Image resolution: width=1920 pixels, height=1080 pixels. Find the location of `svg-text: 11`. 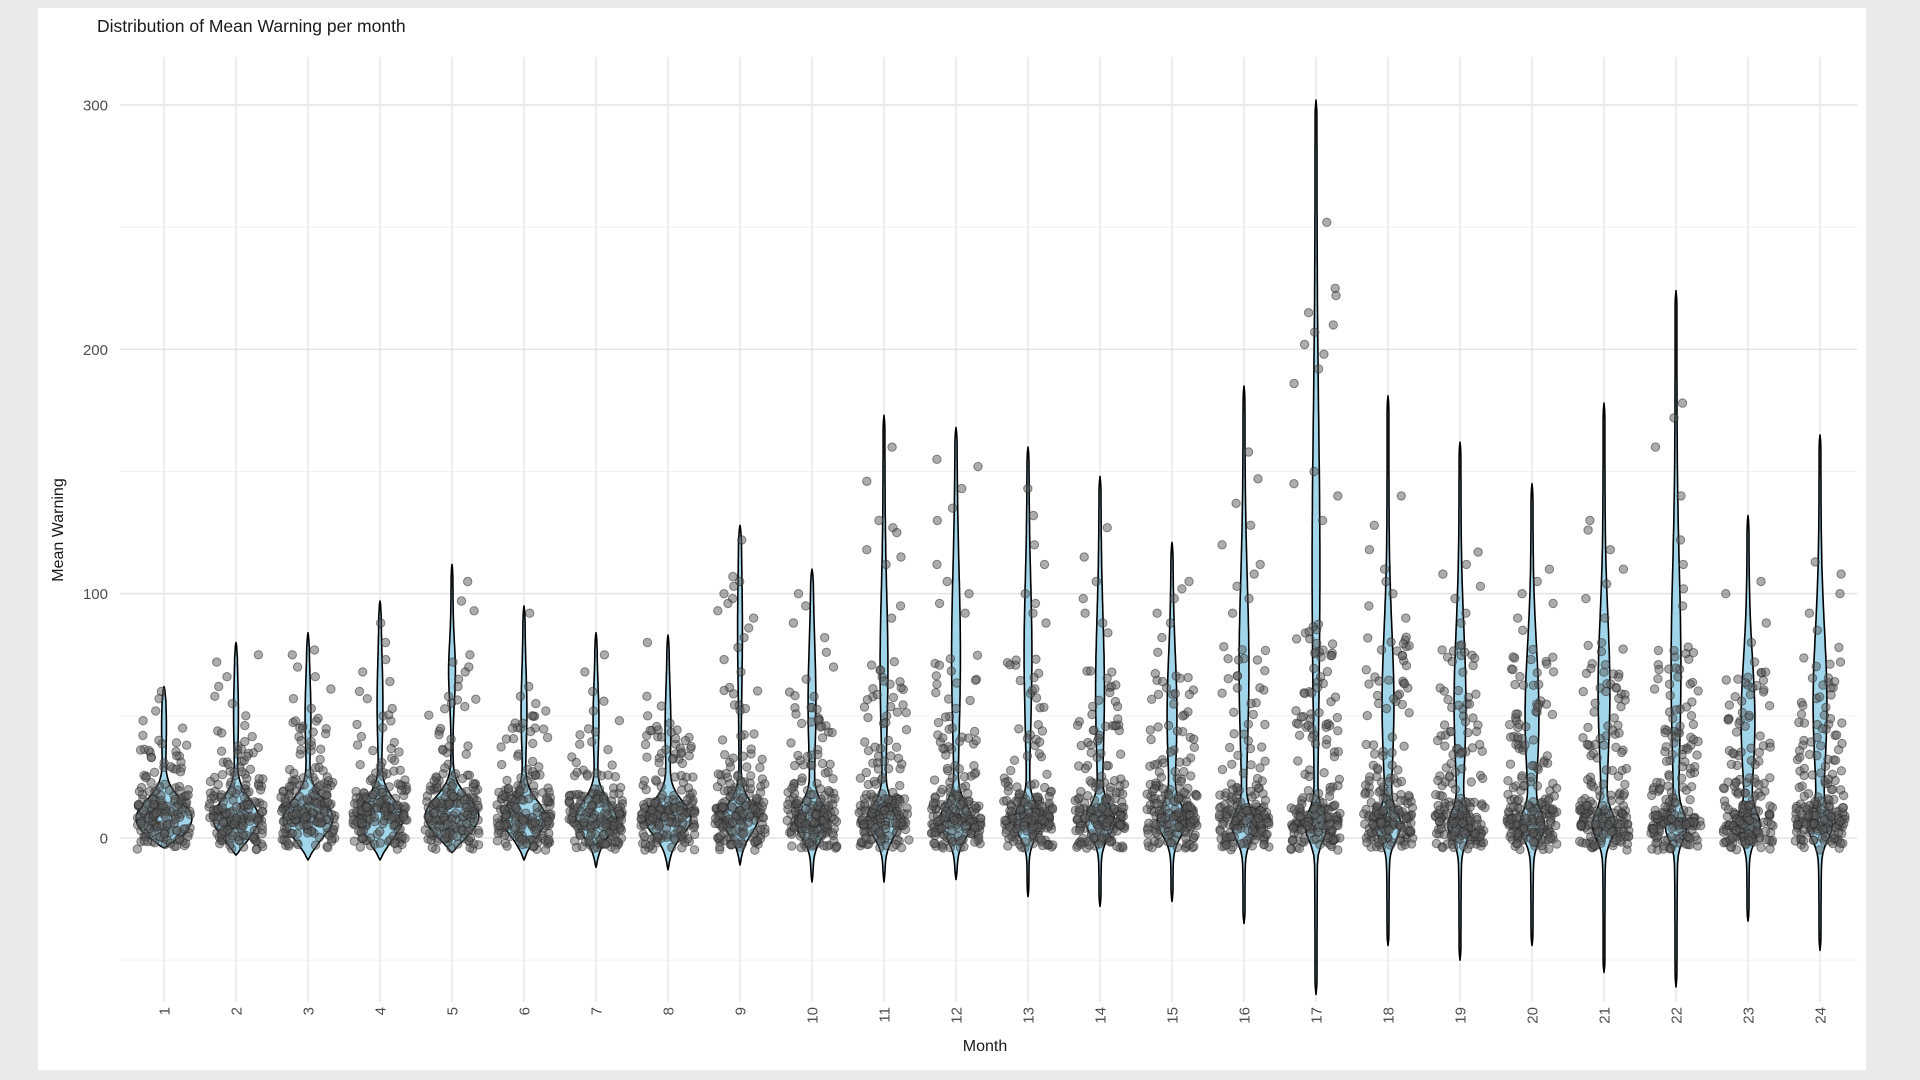

svg-text: 11 is located at coordinates (885, 1015).